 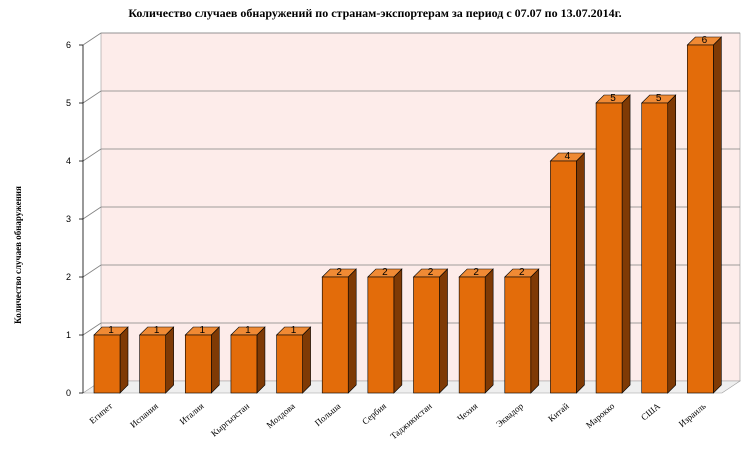 I want to click on x-tick-label: Молдова, so click(x=280, y=415).